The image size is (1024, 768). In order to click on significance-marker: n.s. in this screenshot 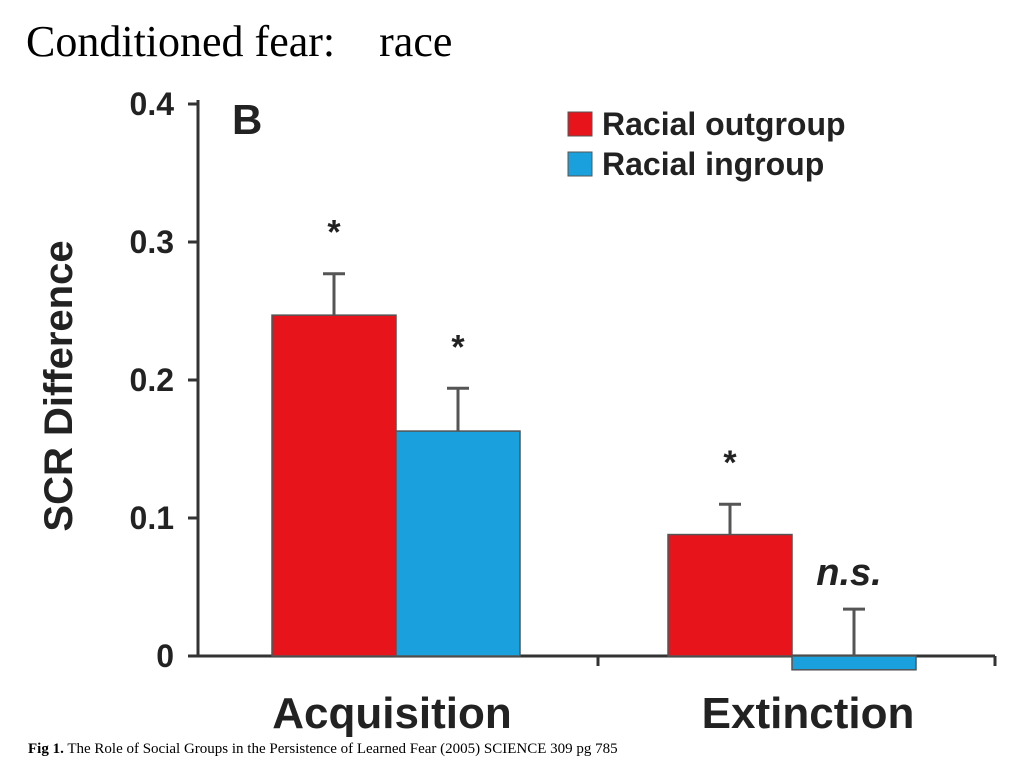, I will do `click(848, 573)`.